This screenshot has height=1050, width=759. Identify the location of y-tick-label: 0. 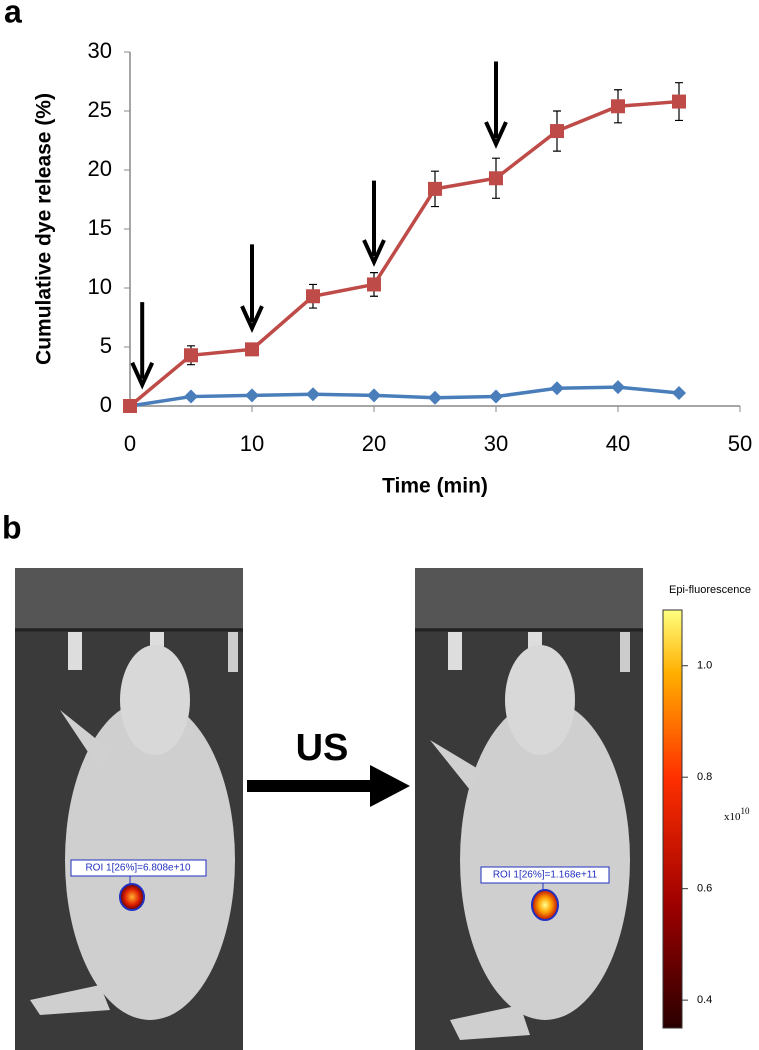
(106, 404).